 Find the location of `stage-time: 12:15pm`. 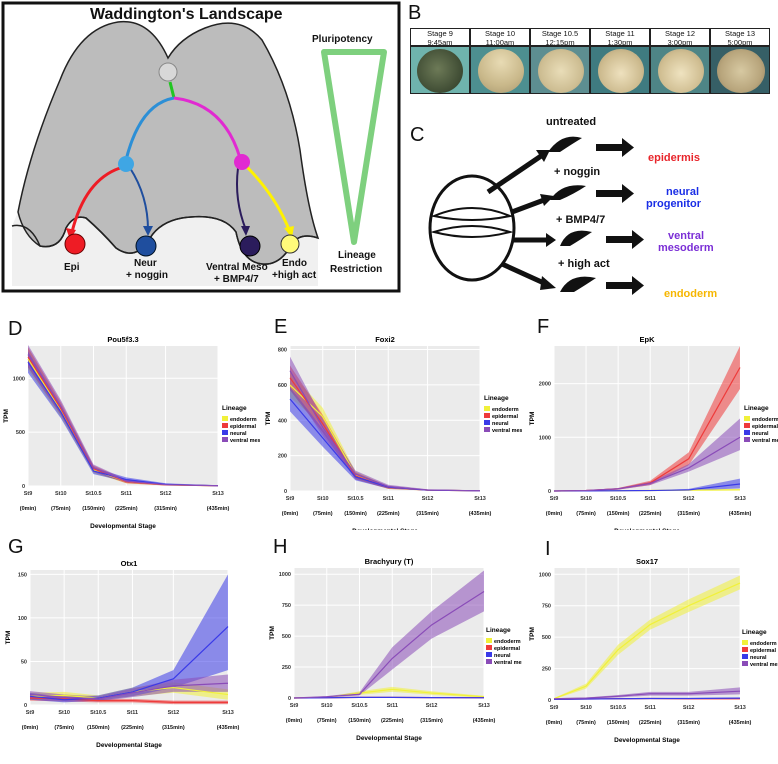

stage-time: 12:15pm is located at coordinates (560, 42).